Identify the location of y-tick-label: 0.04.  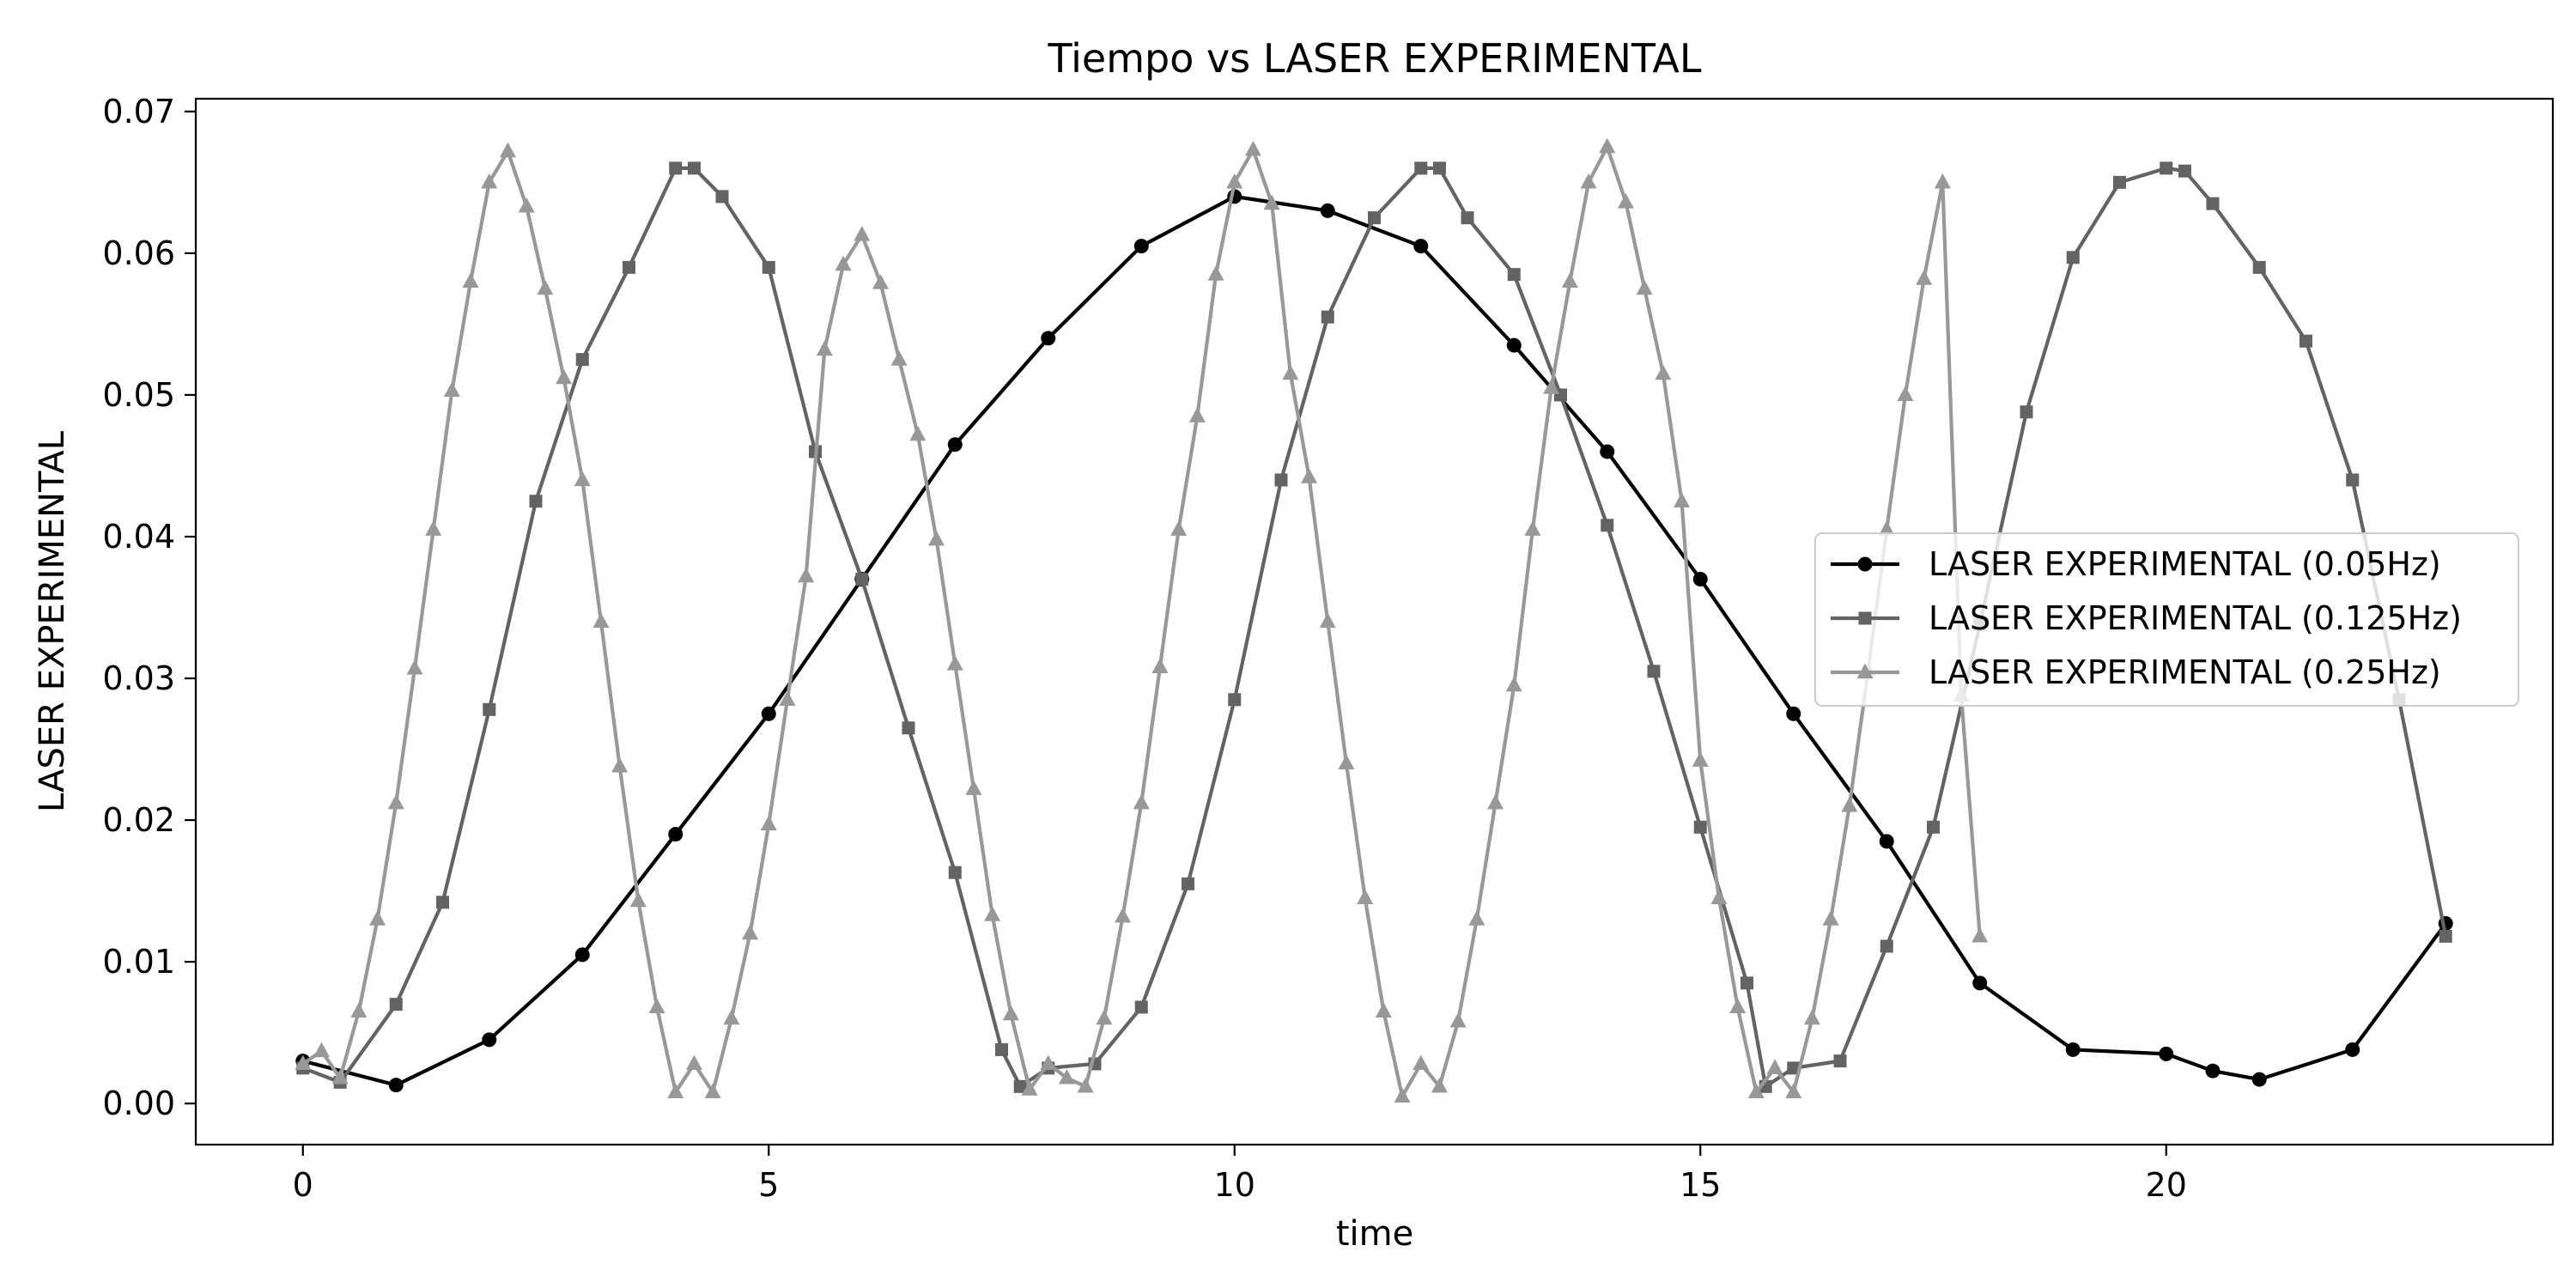
(138, 537).